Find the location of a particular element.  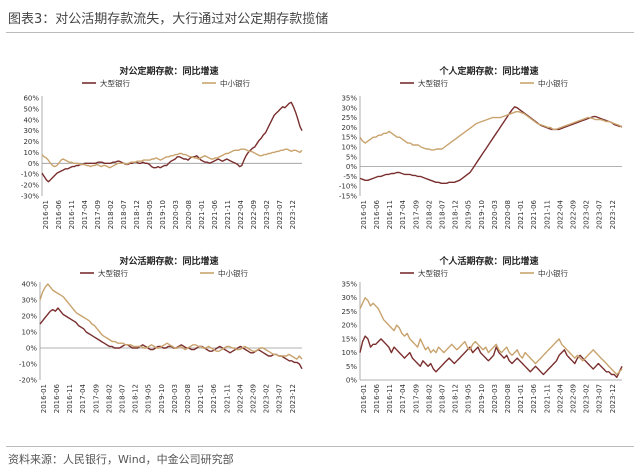

y-tick-label: 50% is located at coordinates (31, 109).